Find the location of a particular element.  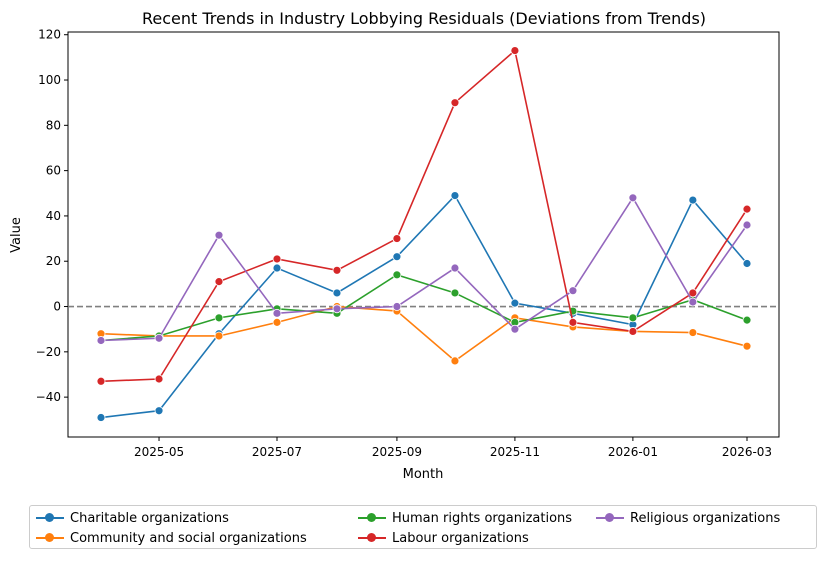

x-tick-label: 2025-05 is located at coordinates (159, 452).